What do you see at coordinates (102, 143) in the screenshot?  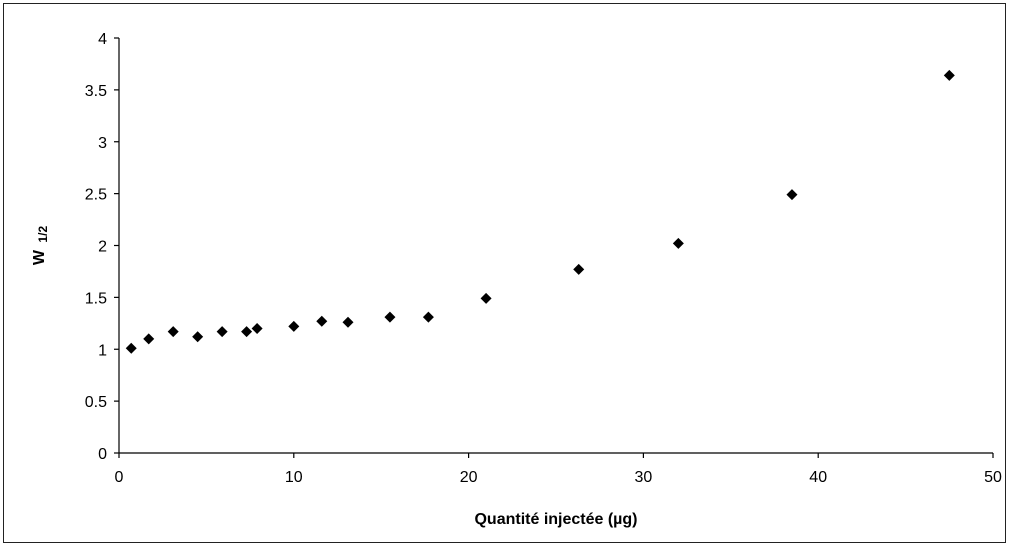 I see `y-tick-label: 3` at bounding box center [102, 143].